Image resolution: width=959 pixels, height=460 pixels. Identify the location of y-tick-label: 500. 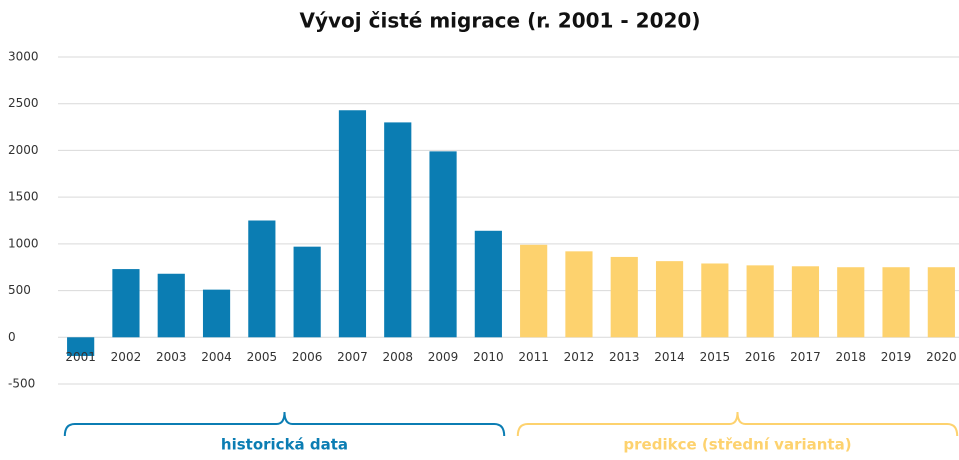
(19, 290).